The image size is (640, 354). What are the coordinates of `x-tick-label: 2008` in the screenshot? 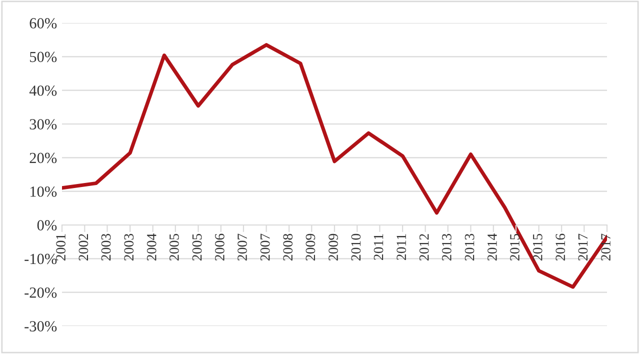 It's located at (288, 247).